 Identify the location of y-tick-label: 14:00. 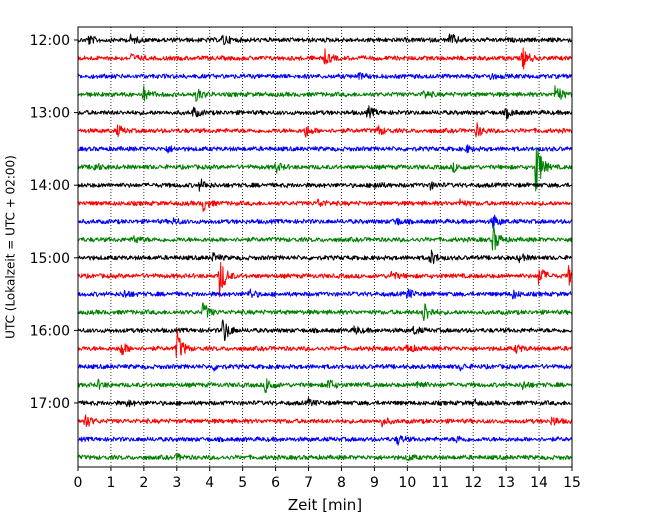
(50, 186).